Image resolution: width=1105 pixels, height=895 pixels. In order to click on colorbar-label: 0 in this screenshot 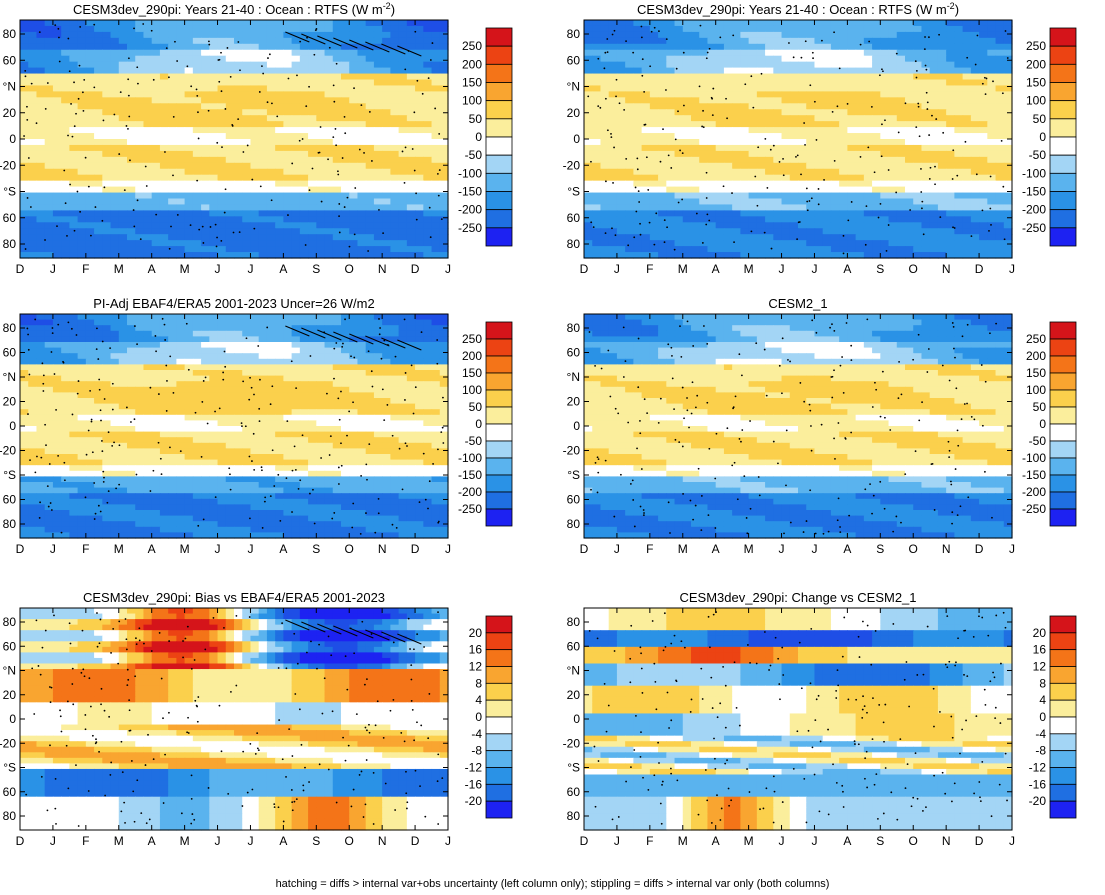, I will do `click(478, 137)`.